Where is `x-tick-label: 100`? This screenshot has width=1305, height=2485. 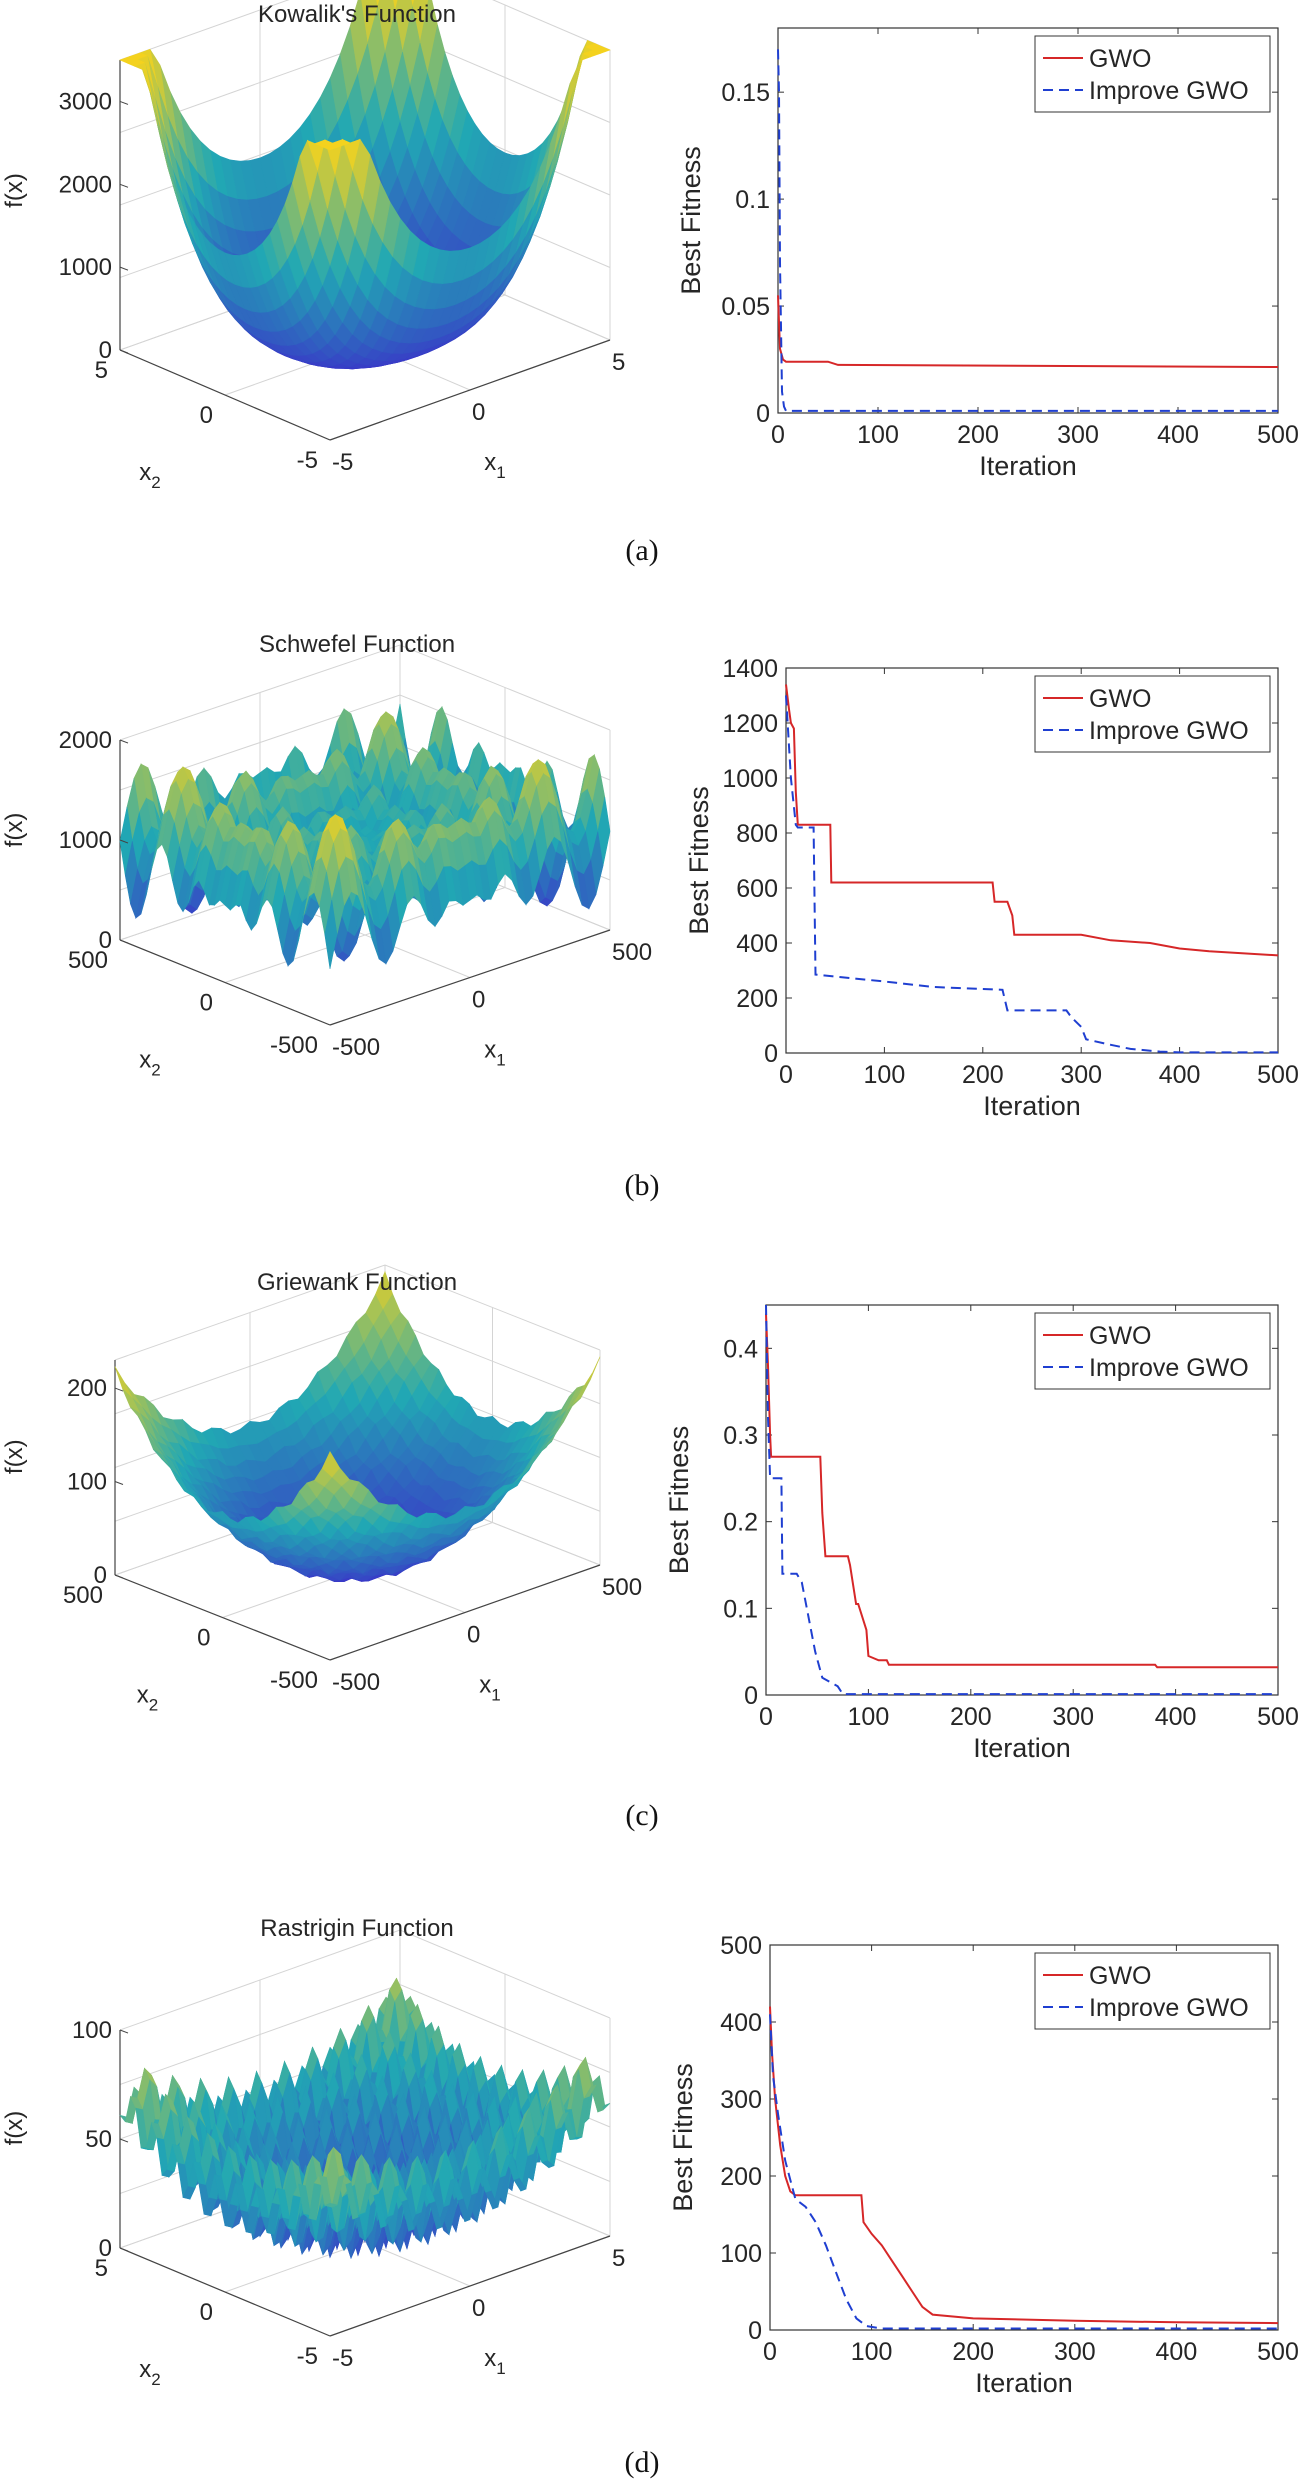
x-tick-label: 100 is located at coordinates (878, 435).